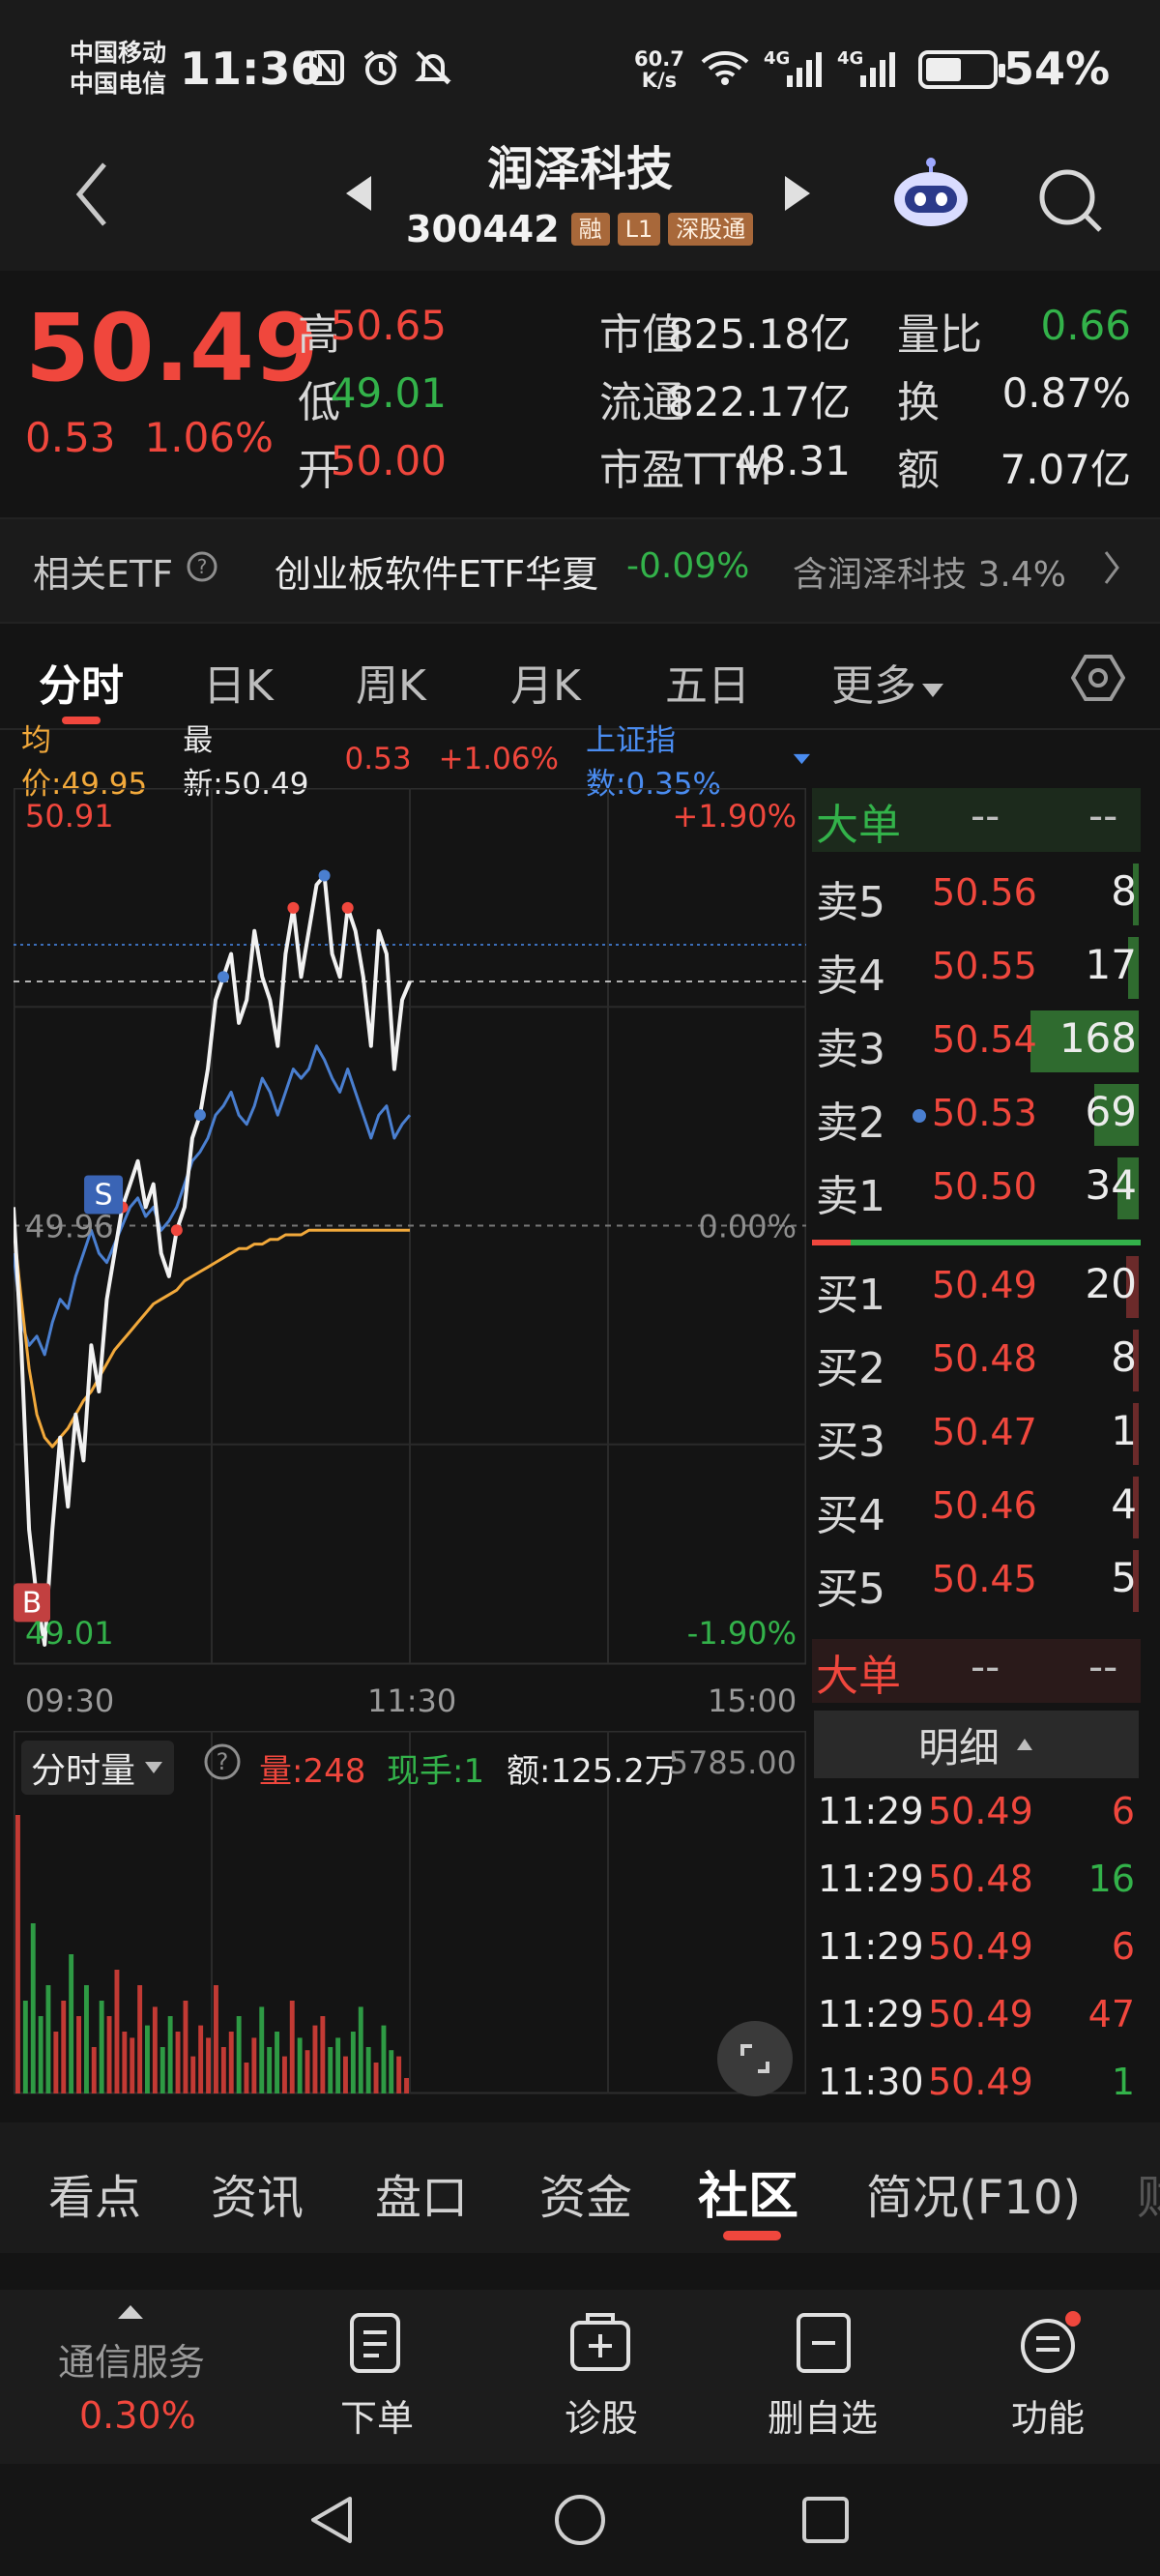  I want to click on tab-profile-f10: 简况(F10), so click(974, 2198).